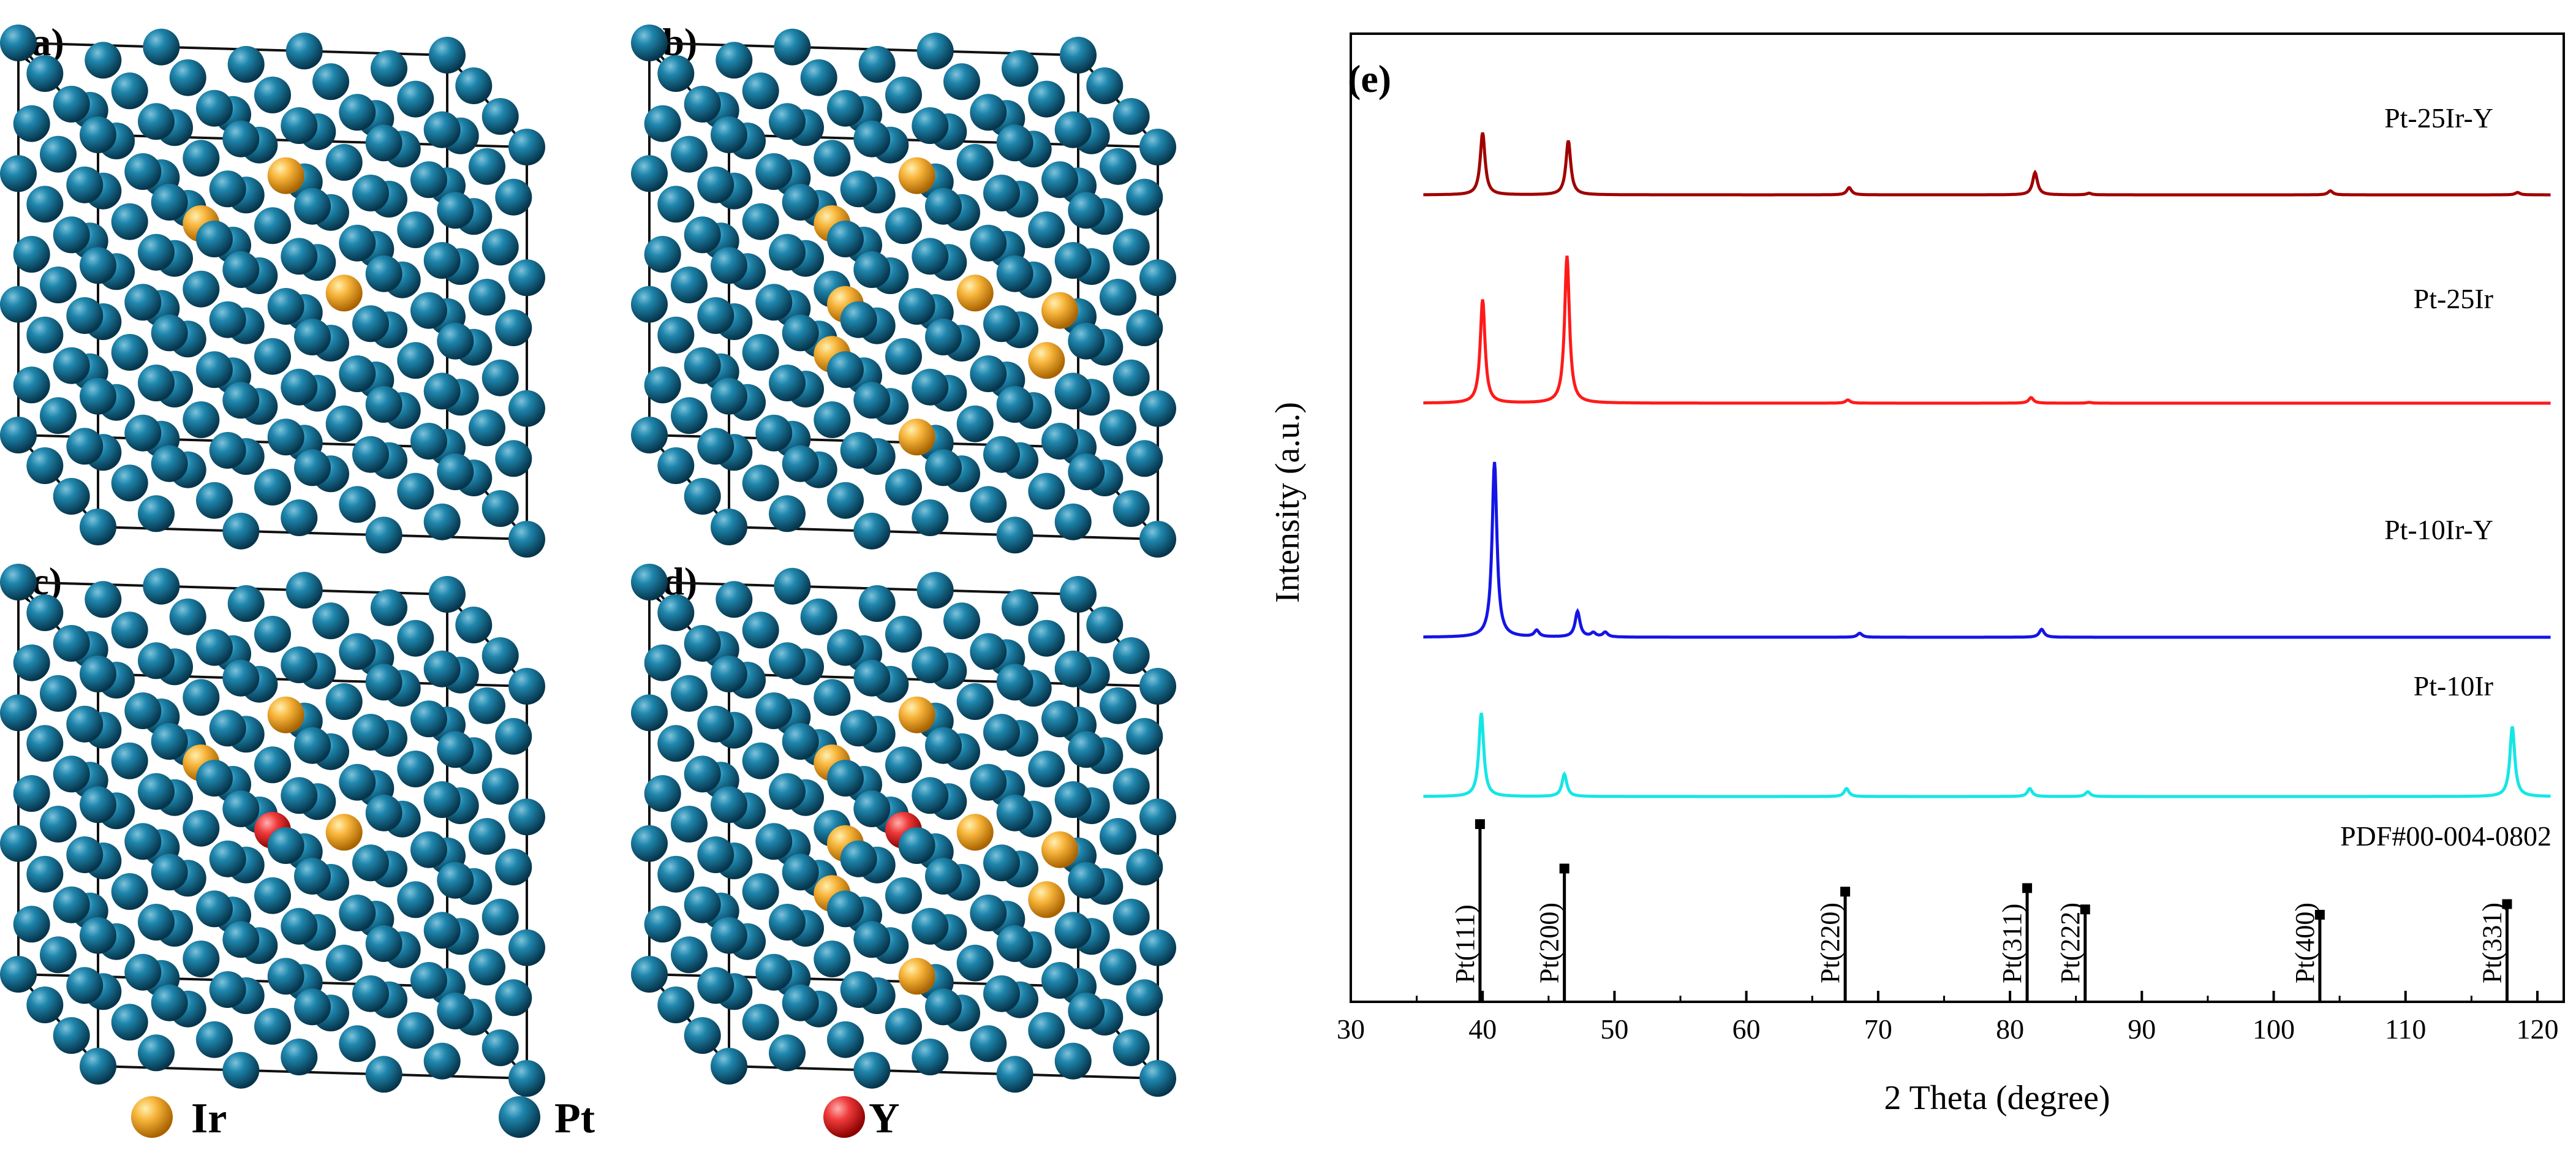 The height and width of the screenshot is (1155, 2576). I want to click on legend-label-y: Y, so click(884, 1118).